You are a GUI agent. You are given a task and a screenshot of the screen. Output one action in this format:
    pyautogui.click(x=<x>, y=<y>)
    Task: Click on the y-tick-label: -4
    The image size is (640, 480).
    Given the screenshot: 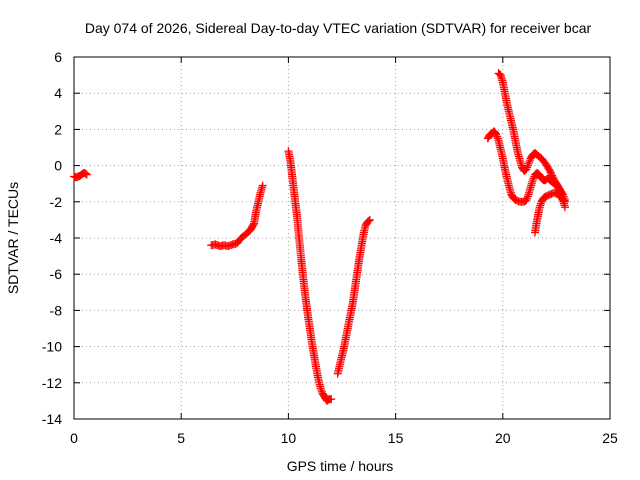 What is the action you would take?
    pyautogui.click(x=56, y=238)
    